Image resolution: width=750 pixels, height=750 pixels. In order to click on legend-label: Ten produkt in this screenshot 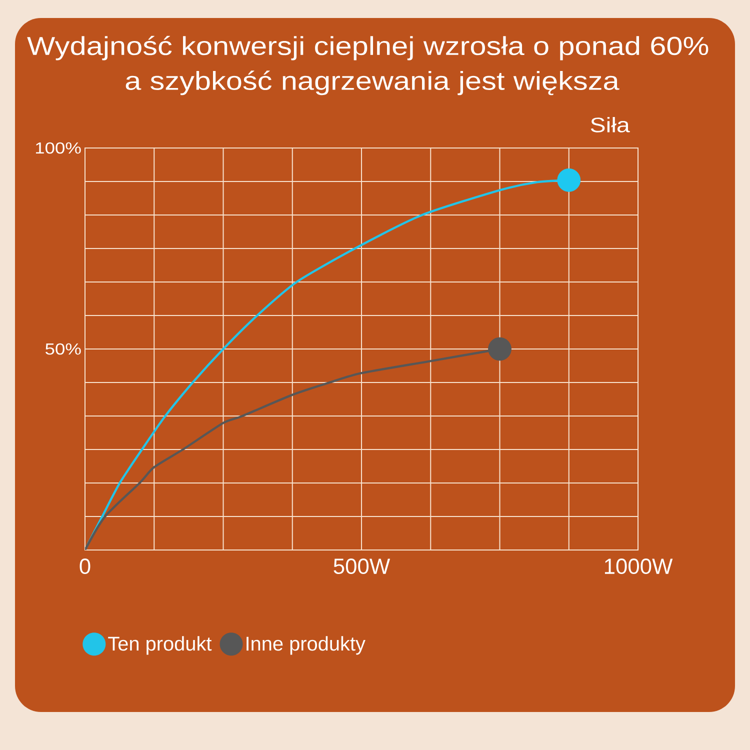, I will do `click(160, 645)`.